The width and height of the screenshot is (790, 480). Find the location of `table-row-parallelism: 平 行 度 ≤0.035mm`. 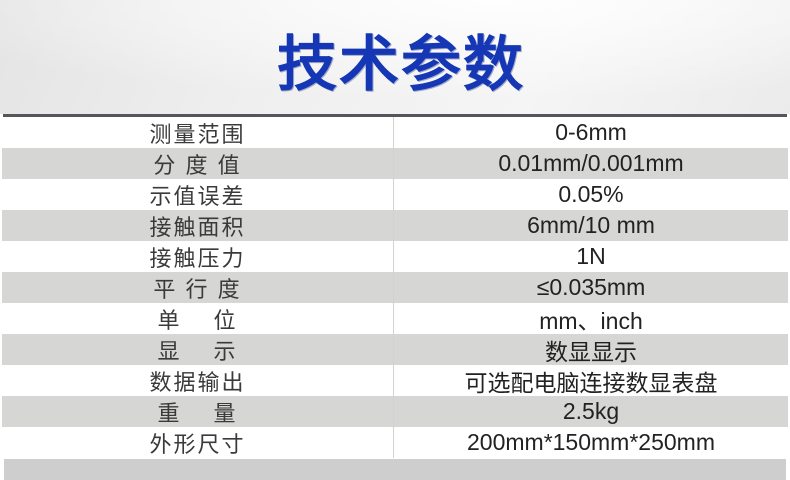

table-row-parallelism: 平 行 度 ≤0.035mm is located at coordinates (395, 287).